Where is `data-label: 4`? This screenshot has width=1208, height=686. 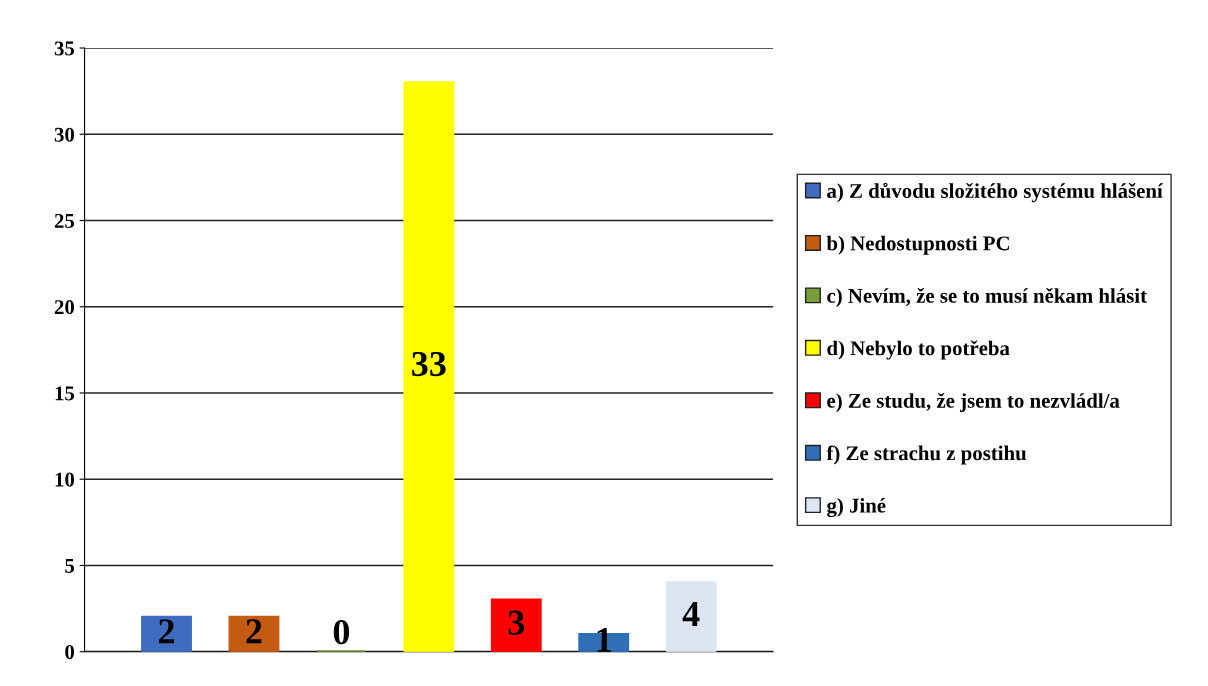
data-label: 4 is located at coordinates (691, 614).